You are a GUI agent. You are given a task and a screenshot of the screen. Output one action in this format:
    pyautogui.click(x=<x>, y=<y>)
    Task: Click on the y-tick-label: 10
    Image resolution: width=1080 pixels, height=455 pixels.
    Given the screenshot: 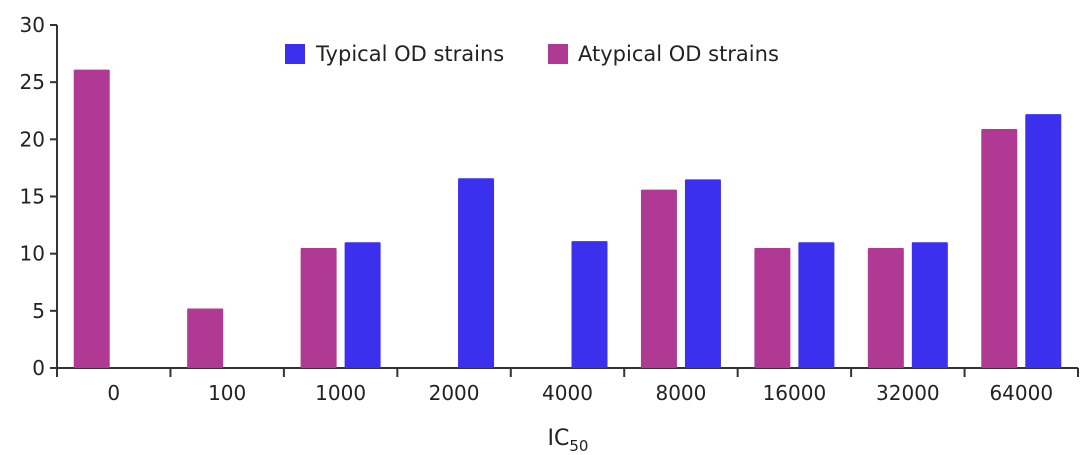 What is the action you would take?
    pyautogui.click(x=32, y=254)
    